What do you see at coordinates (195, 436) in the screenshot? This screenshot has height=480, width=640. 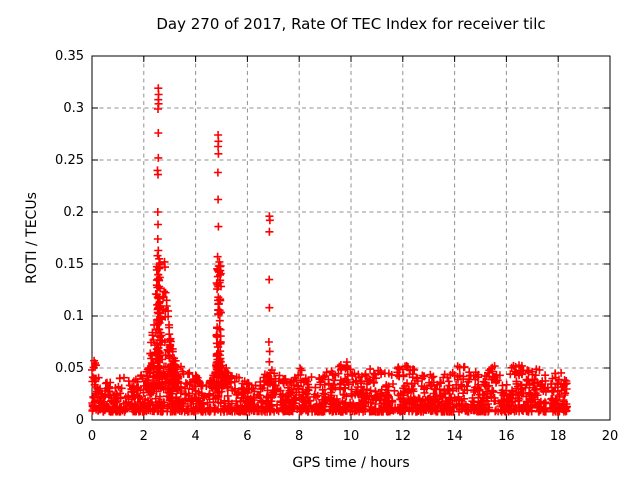 I see `x-tick-label: 4` at bounding box center [195, 436].